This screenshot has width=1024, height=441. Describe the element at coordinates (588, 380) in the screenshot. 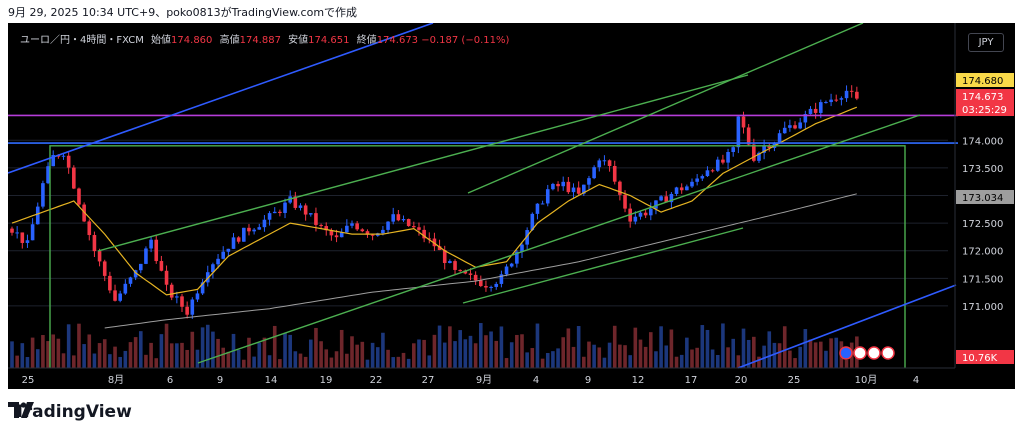

I see `x-tick-label: 9` at that location.